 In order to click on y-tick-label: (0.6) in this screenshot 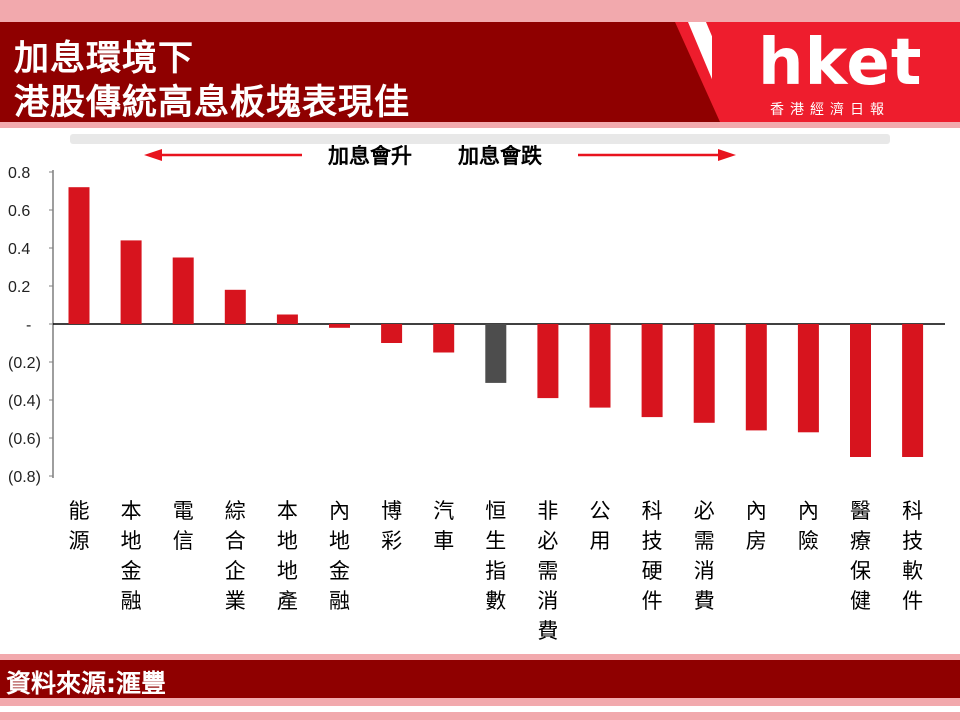, I will do `click(24, 439)`.